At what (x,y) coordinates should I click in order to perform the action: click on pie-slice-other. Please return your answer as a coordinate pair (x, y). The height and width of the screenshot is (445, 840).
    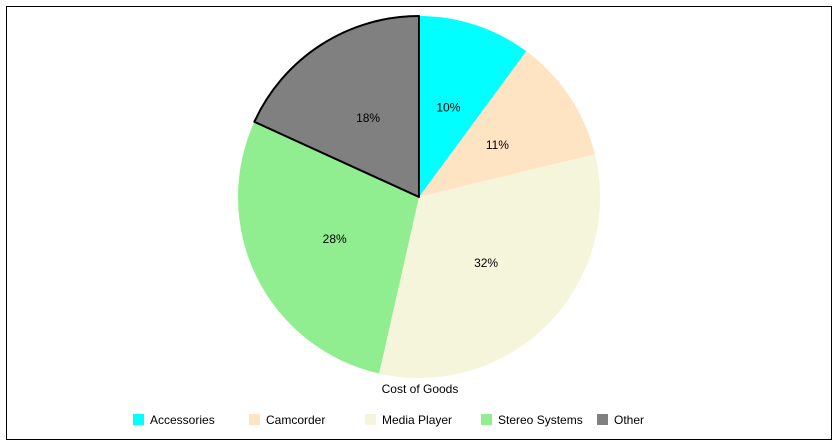
    Looking at the image, I should click on (336, 106).